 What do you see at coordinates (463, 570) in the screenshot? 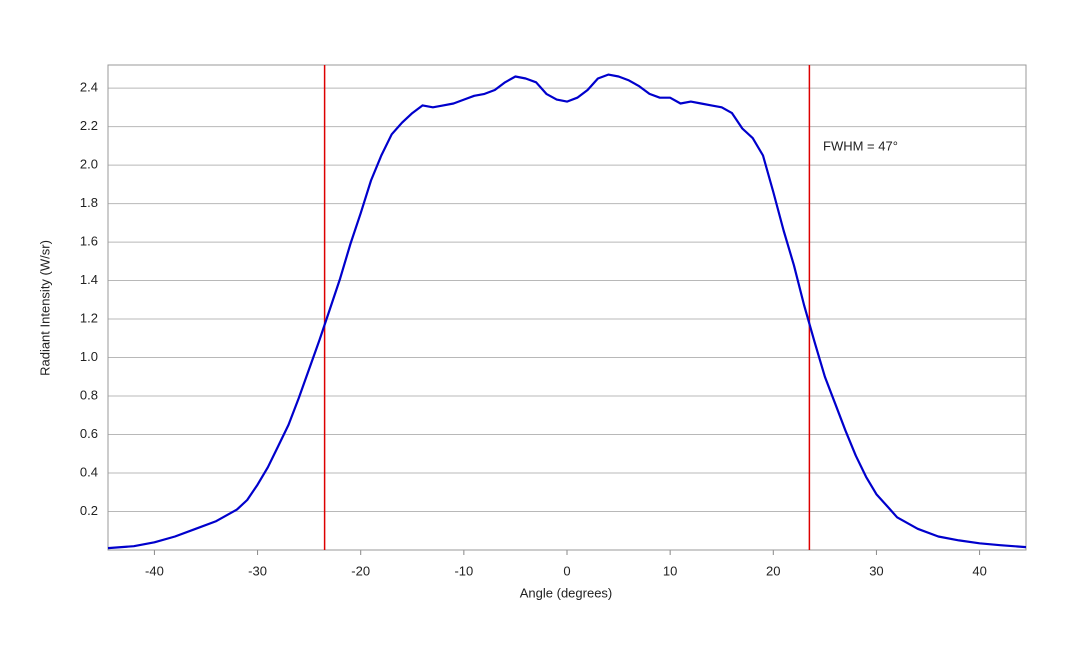
I see `x-tick-label: -10` at bounding box center [463, 570].